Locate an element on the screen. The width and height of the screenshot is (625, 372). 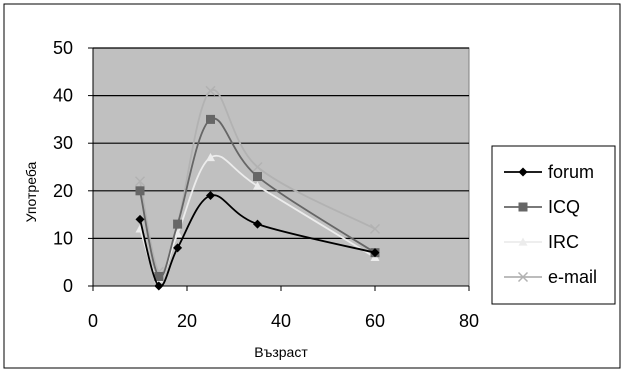
y-tick-label: 40 is located at coordinates (63, 96).